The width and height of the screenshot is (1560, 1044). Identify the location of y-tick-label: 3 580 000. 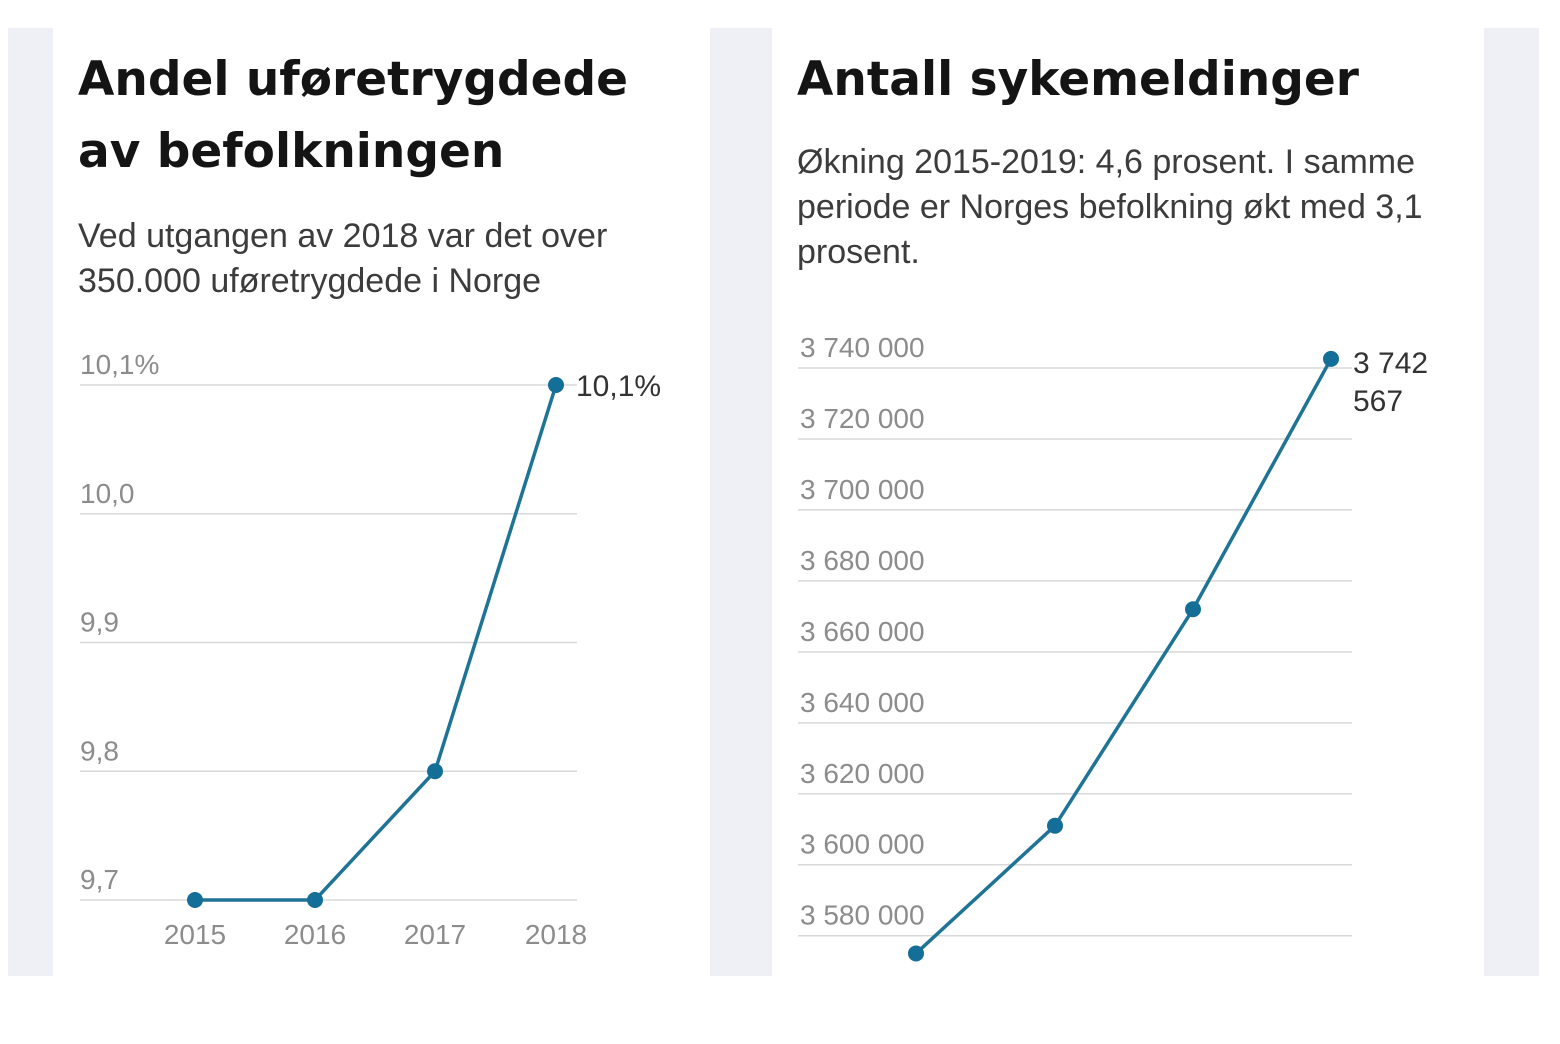
(862, 915).